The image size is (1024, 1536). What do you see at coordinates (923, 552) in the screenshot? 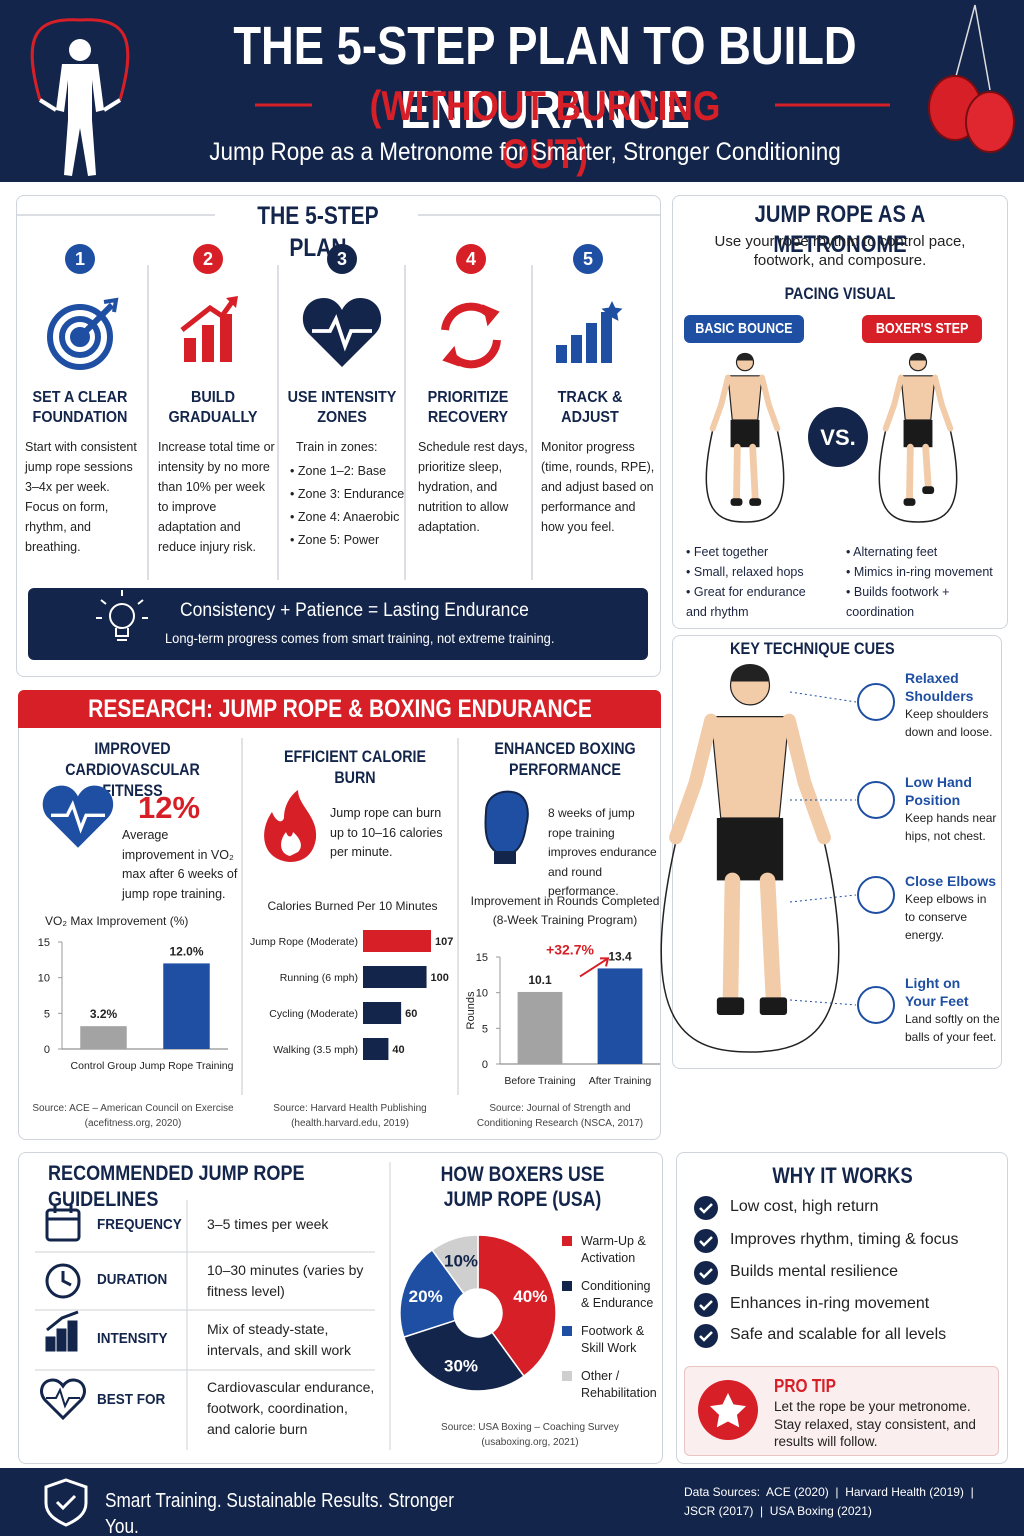
I see `point: Alternating feet` at bounding box center [923, 552].